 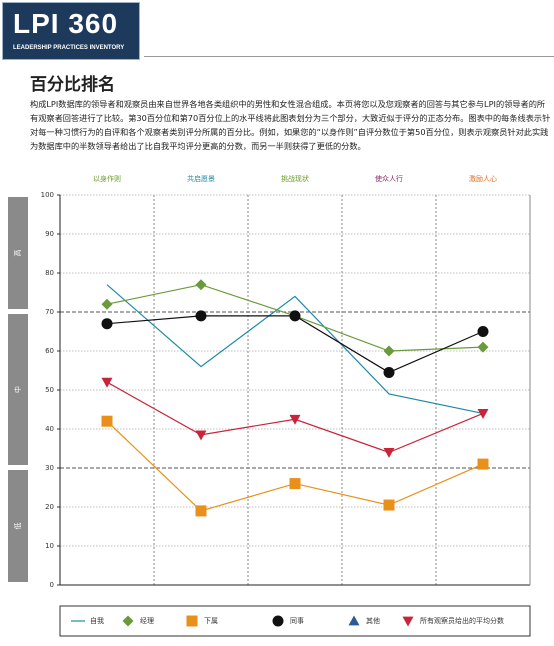 I want to click on logo: LPI 360 LEADERSHIP PRACTICES INVENTORY, so click(x=71, y=31).